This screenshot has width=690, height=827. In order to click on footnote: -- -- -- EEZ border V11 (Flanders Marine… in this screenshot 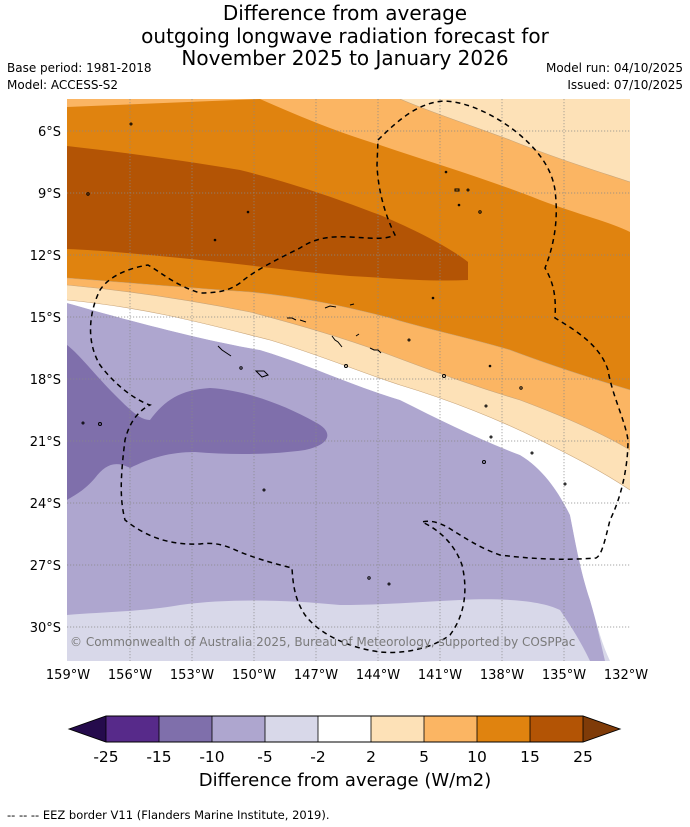, I will do `click(168, 815)`.